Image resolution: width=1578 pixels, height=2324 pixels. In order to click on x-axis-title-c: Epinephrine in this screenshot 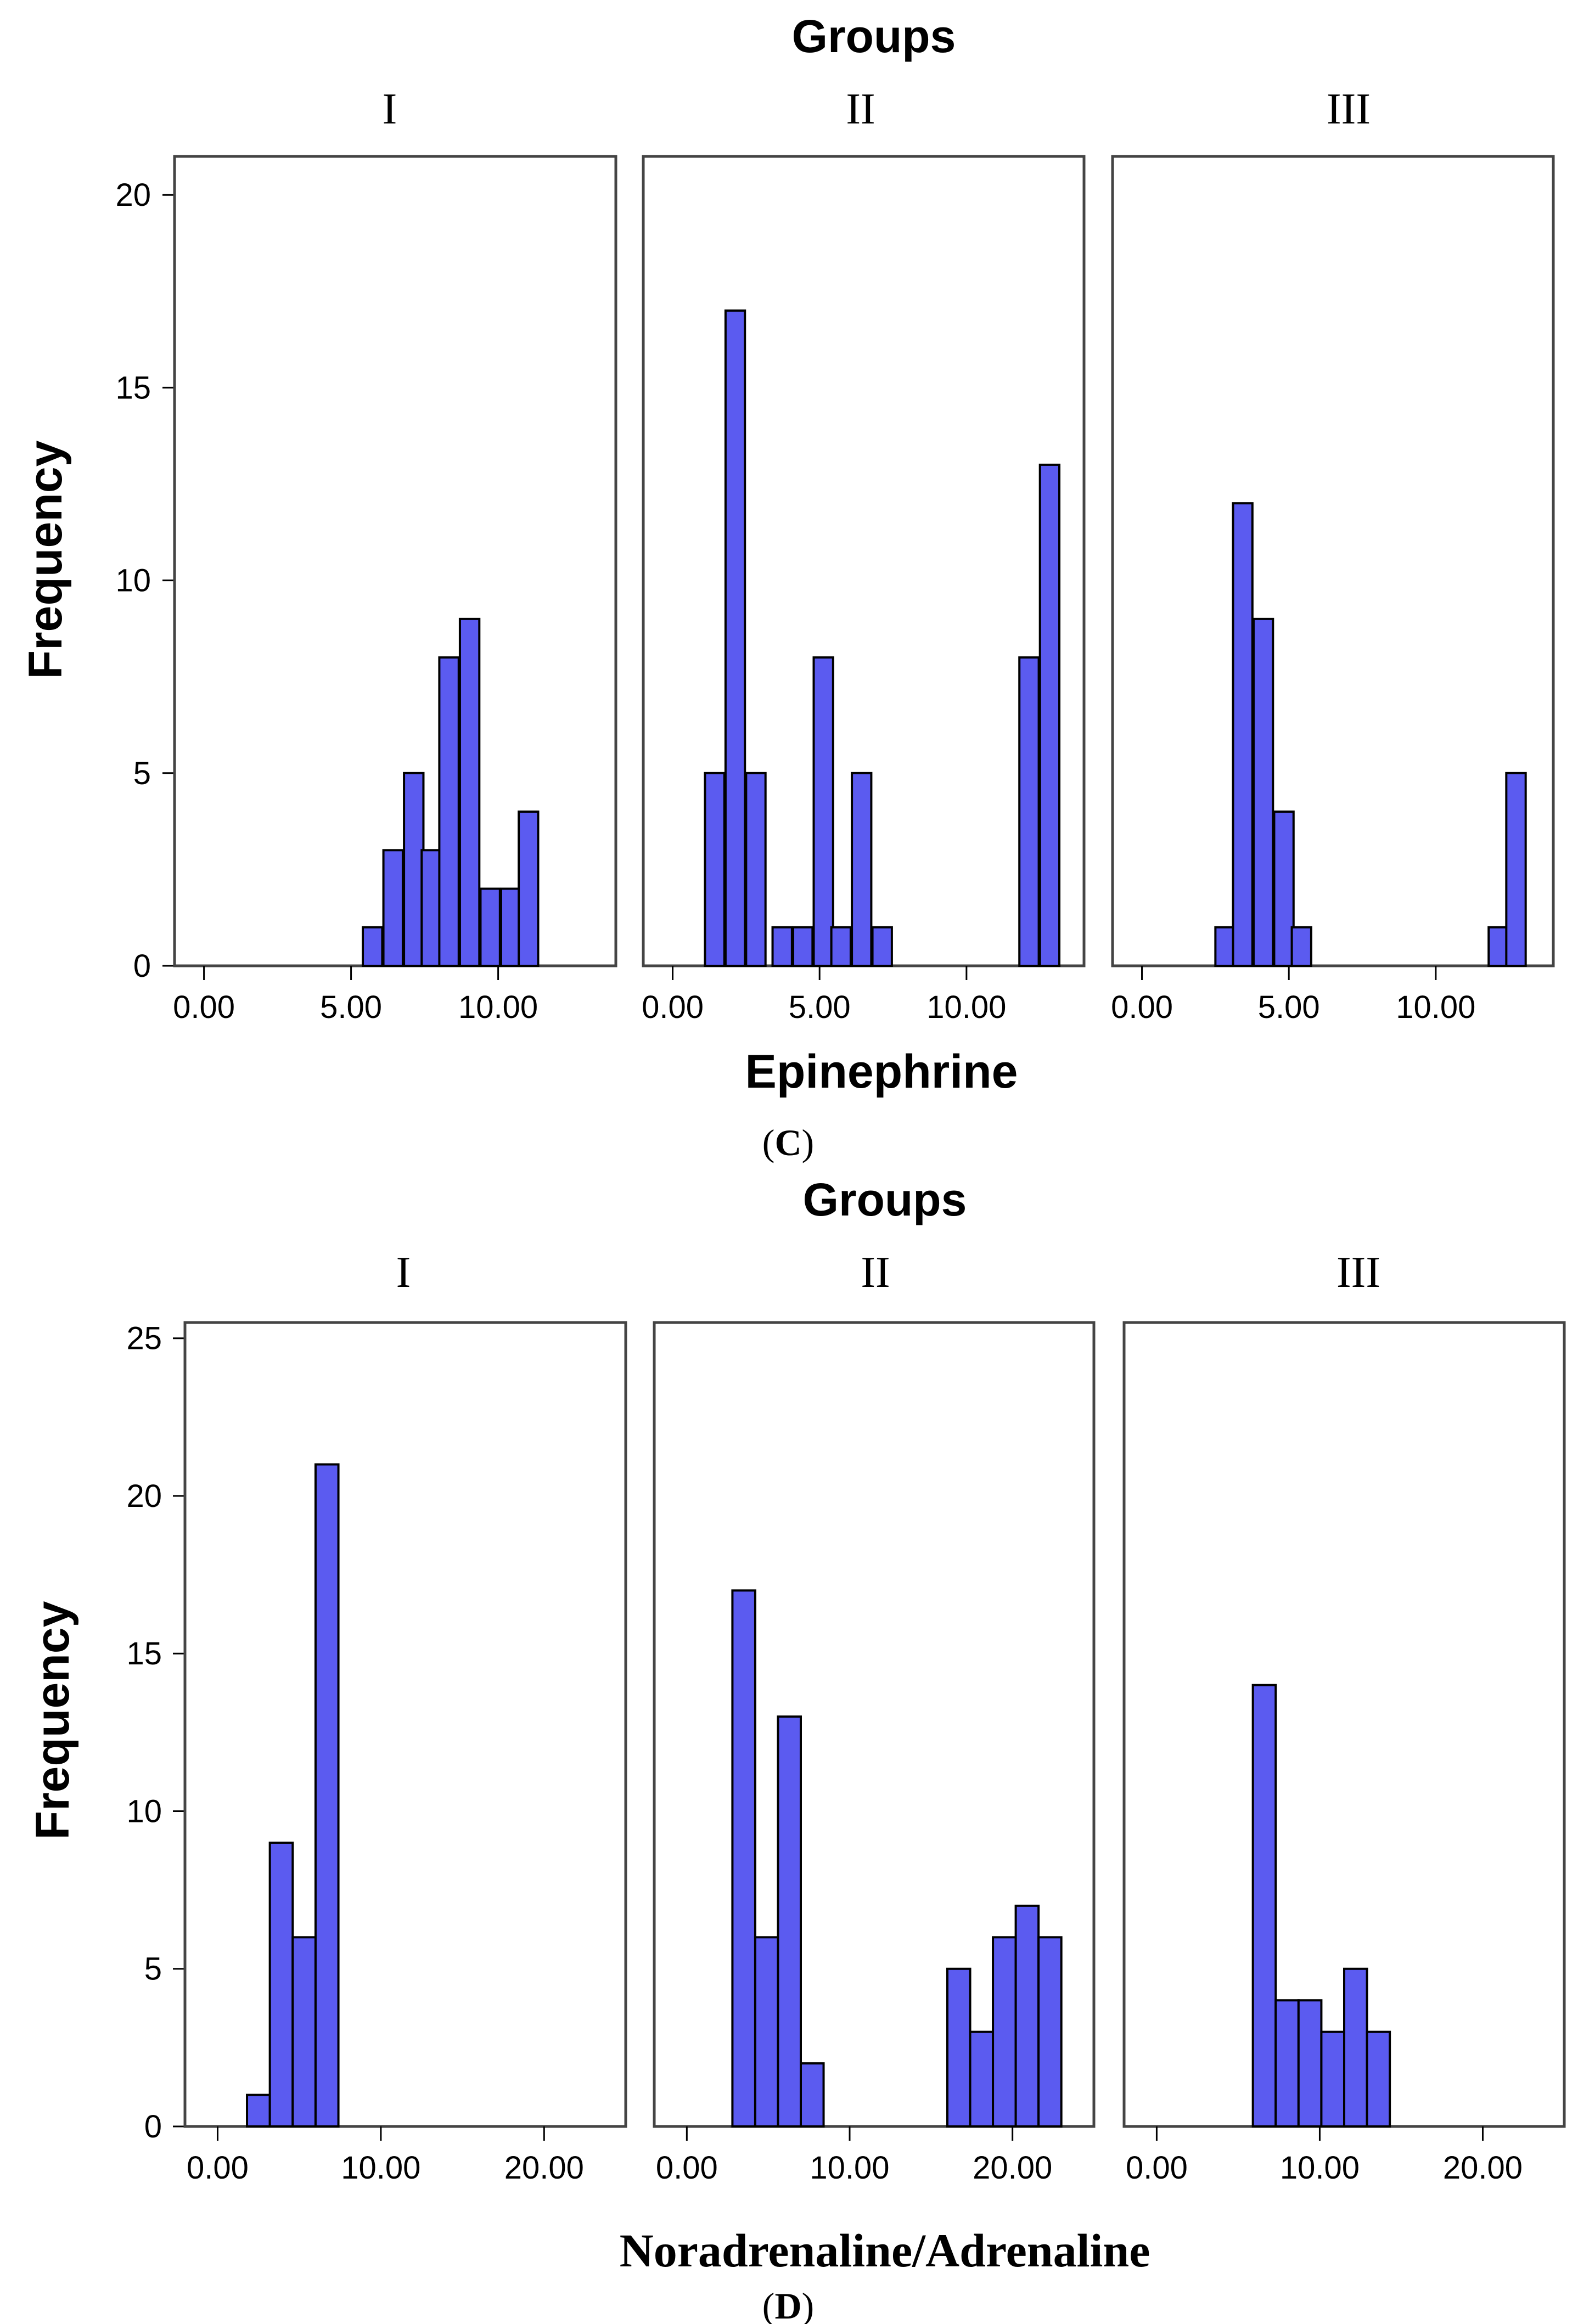, I will do `click(881, 1071)`.